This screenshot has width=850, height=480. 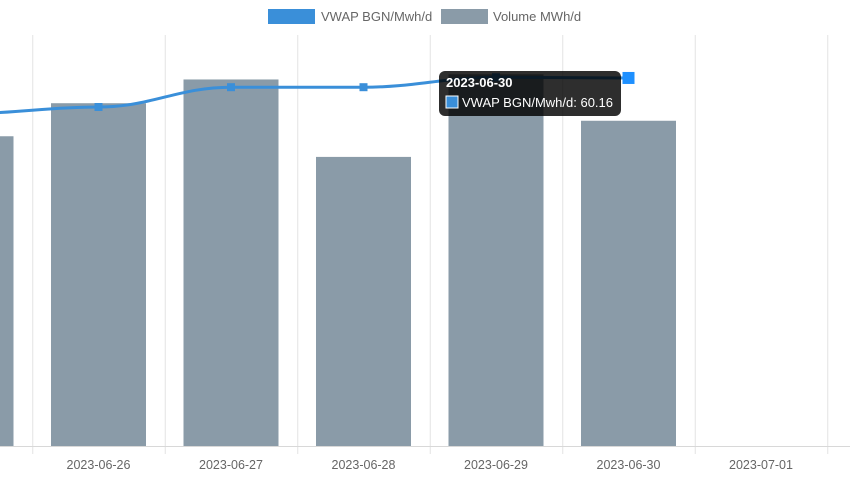 I want to click on x-tick-label: 2023-06-27, so click(x=231, y=465).